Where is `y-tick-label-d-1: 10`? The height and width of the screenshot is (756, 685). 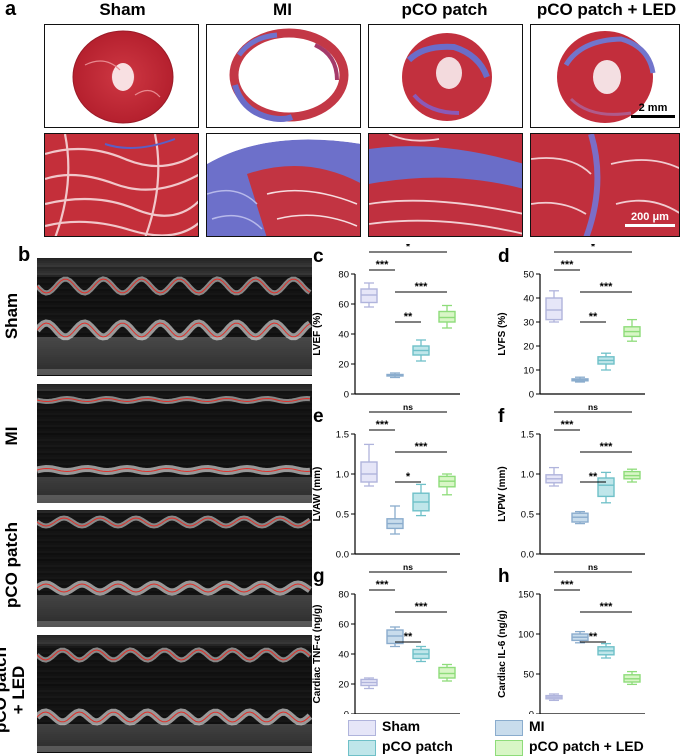 y-tick-label-d-1: 10 is located at coordinates (528, 371).